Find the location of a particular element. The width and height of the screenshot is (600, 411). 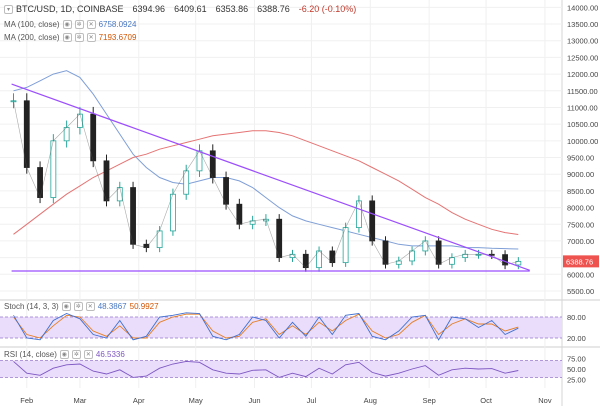

ma200-value: 7193.6709 is located at coordinates (117, 37).